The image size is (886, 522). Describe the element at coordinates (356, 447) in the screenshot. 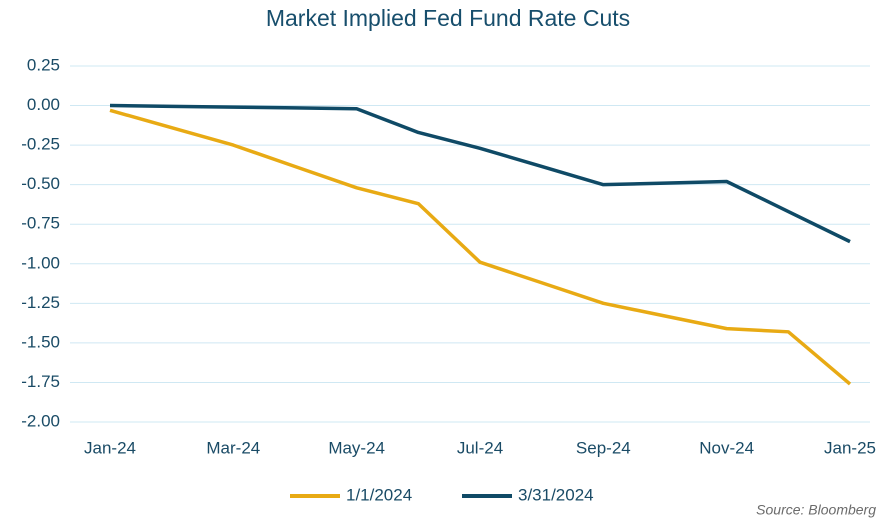

I see `x-tick-label: May-24` at that location.